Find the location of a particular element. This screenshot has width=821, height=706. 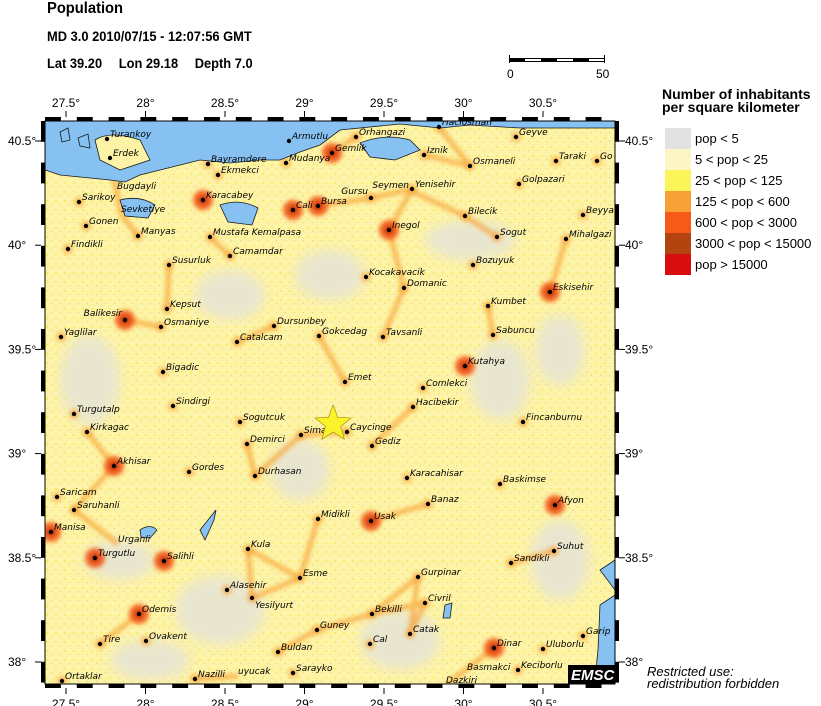

city-label: Sarayko is located at coordinates (314, 669).